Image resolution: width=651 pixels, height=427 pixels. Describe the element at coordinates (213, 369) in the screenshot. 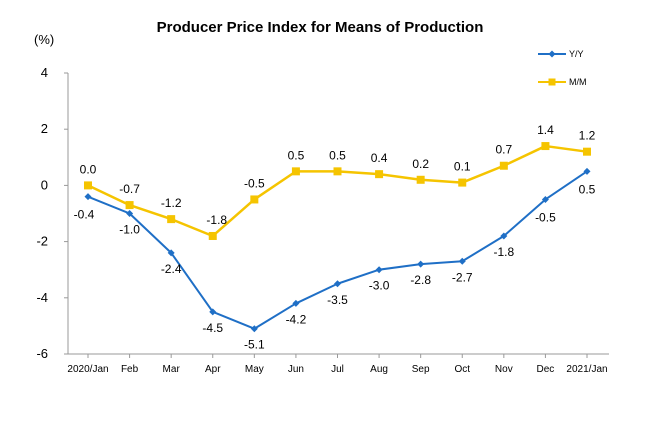

I see `x-tick-label: Apr` at that location.